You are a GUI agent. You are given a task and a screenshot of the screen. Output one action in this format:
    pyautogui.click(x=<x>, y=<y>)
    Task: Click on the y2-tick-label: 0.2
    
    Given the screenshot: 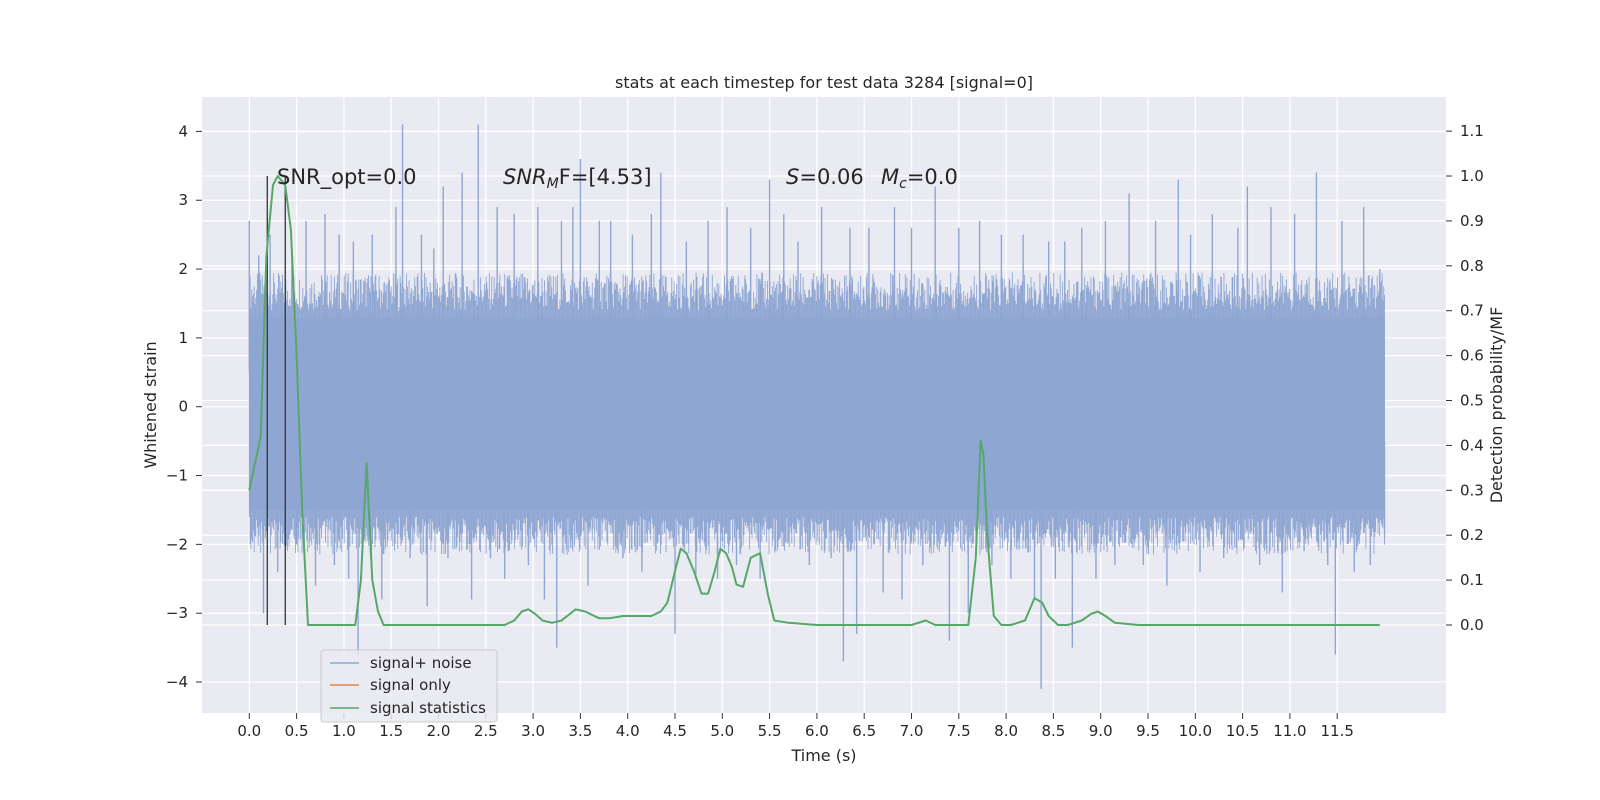 What is the action you would take?
    pyautogui.click(x=1472, y=535)
    